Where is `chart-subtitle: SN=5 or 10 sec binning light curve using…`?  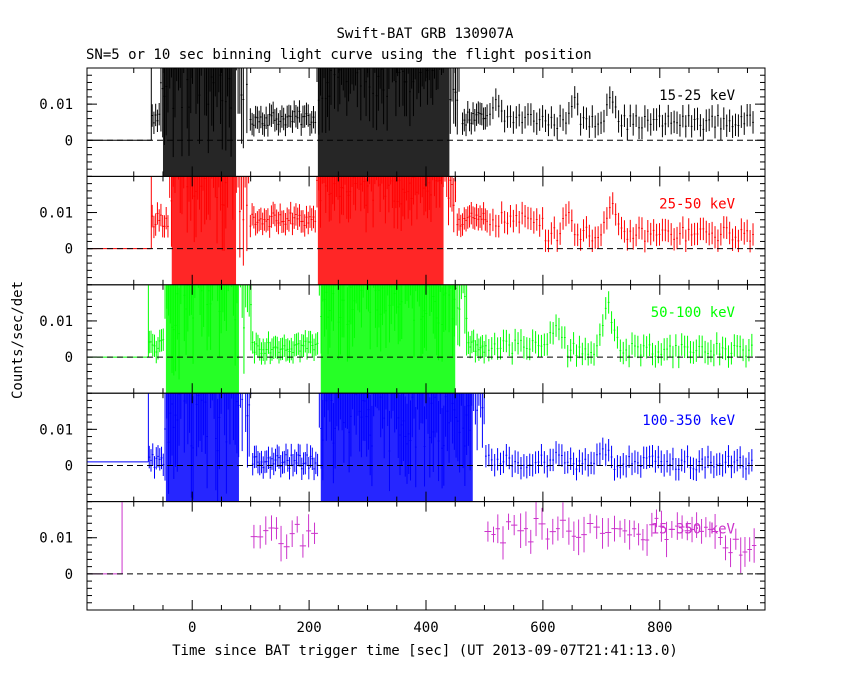
chart-subtitle: SN=5 or 10 sec binning light curve using… is located at coordinates (339, 55).